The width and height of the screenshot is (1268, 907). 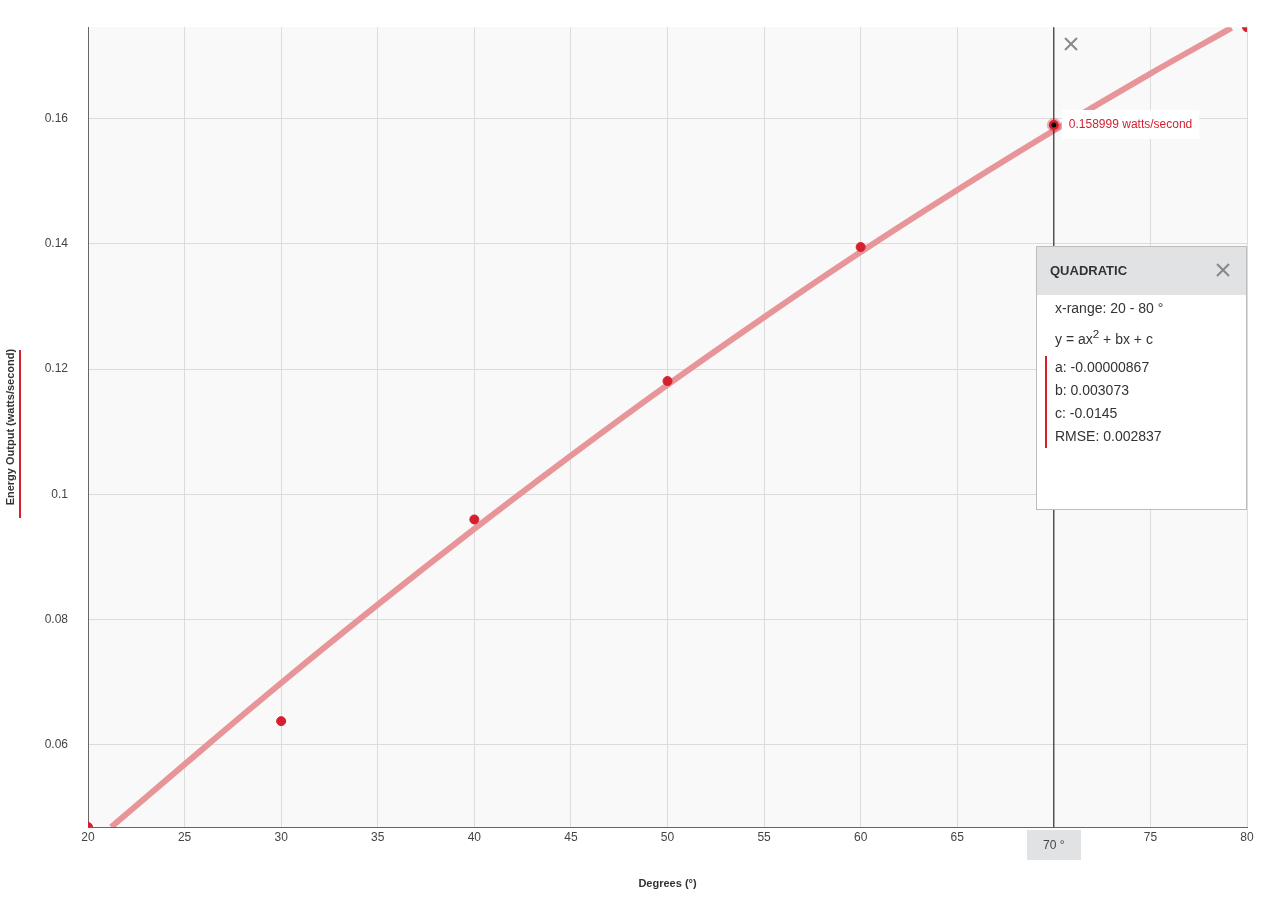 What do you see at coordinates (378, 836) in the screenshot?
I see `x-tick-label: 35` at bounding box center [378, 836].